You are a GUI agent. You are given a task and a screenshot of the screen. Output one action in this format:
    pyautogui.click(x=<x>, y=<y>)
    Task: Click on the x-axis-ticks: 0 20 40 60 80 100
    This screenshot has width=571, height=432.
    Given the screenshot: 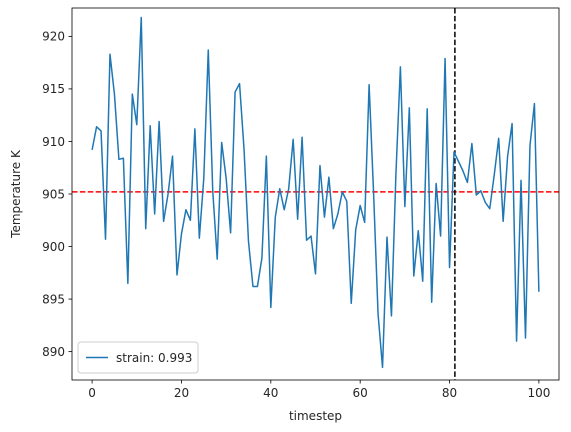 What is the action you would take?
    pyautogui.click(x=319, y=390)
    